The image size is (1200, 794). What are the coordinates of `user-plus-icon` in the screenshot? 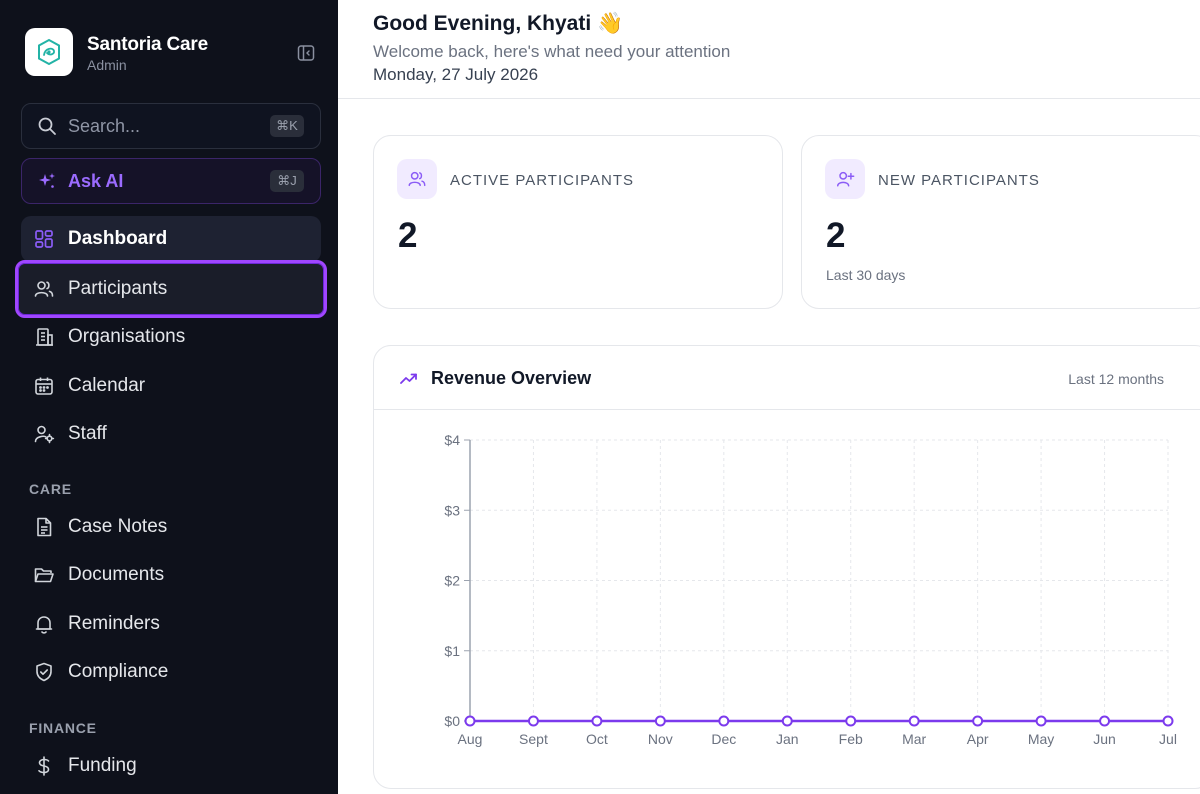 It's located at (845, 179).